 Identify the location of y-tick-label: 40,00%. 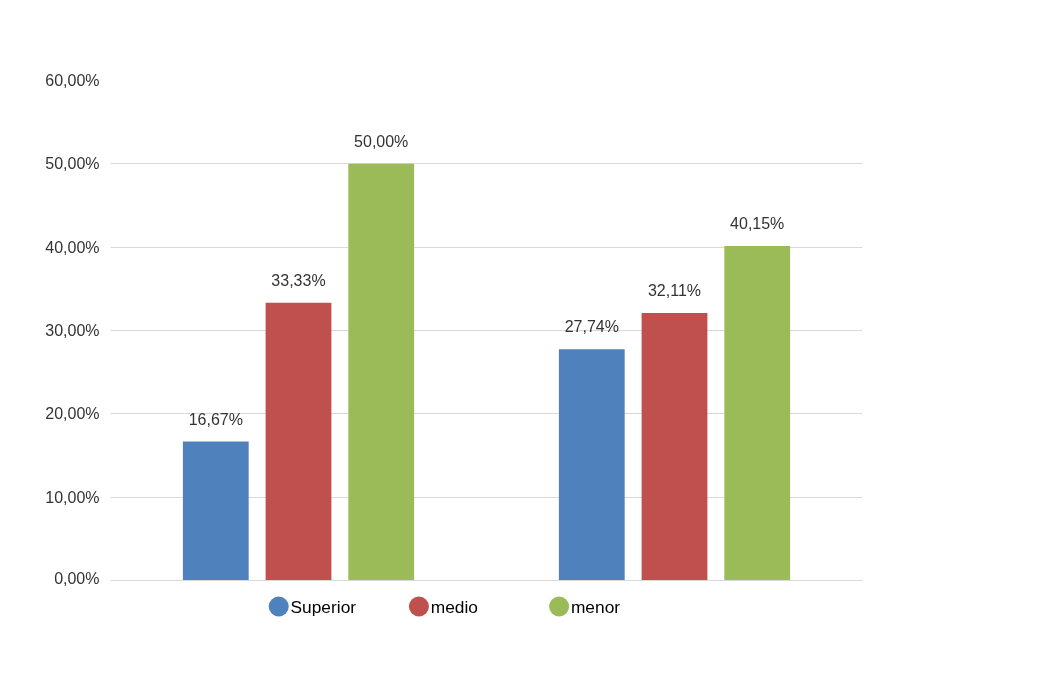
(72, 247).